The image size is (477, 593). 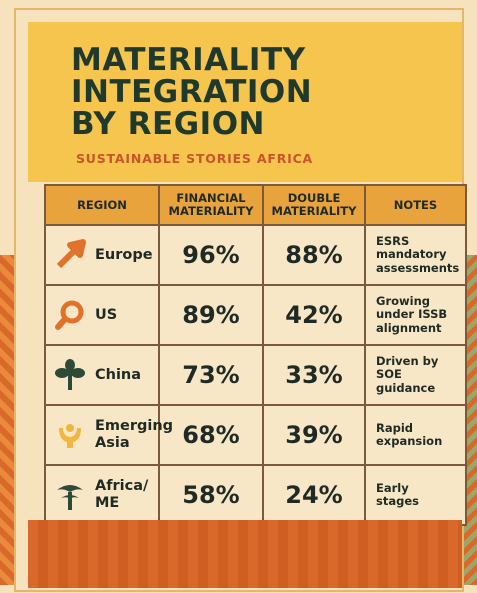 I want to click on column-header-financial: FINANCIAL MATERIALITY, so click(x=211, y=205).